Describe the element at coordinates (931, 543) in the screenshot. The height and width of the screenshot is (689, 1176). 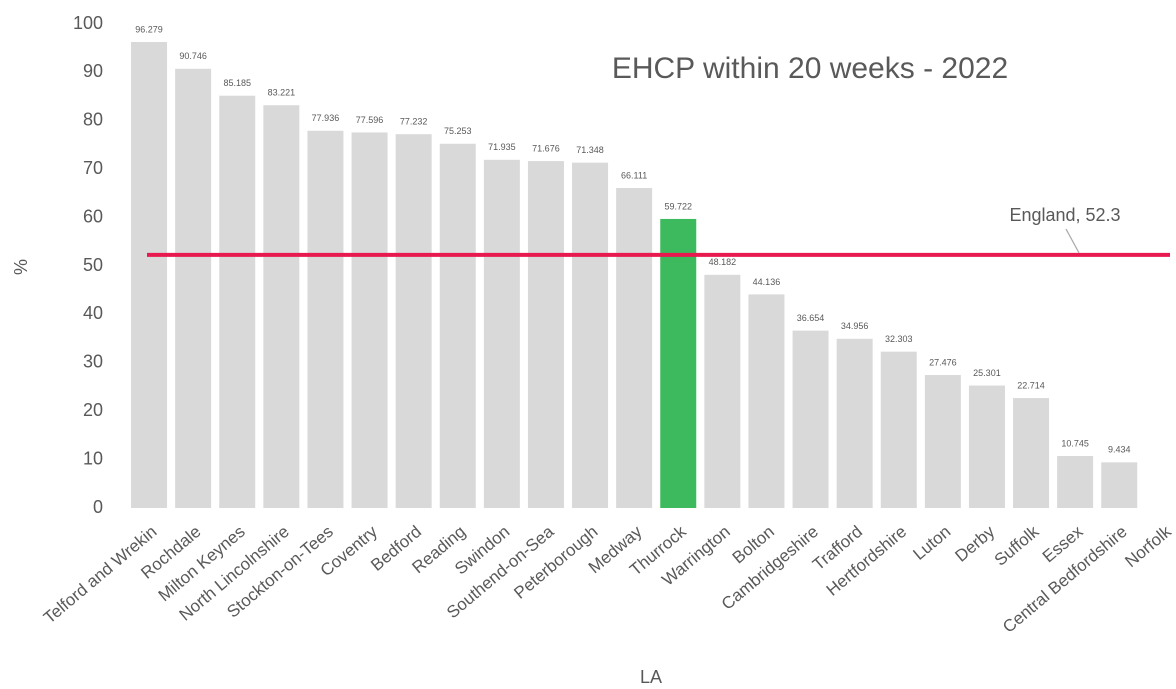
I see `x-tick-label: Luton` at that location.